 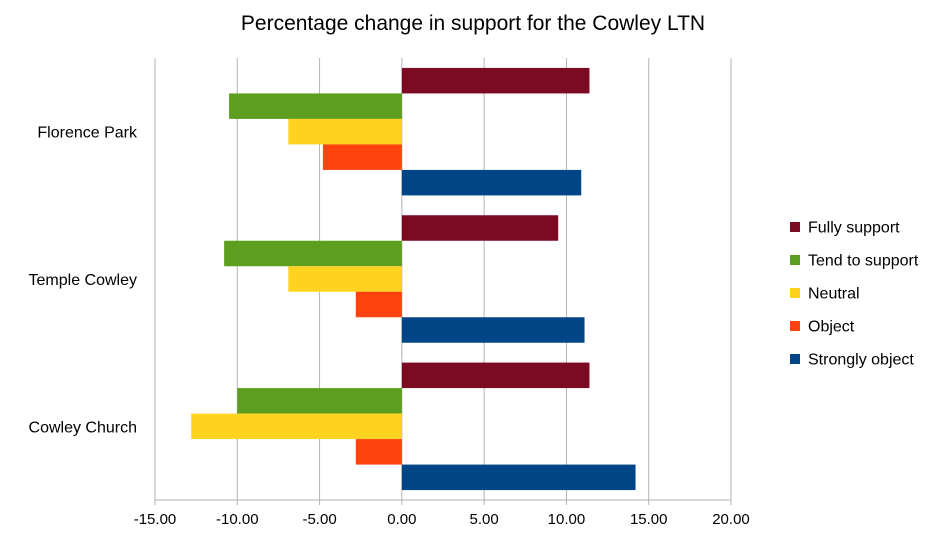 I want to click on bar-tend-to-support-cowley-church, so click(x=319, y=401).